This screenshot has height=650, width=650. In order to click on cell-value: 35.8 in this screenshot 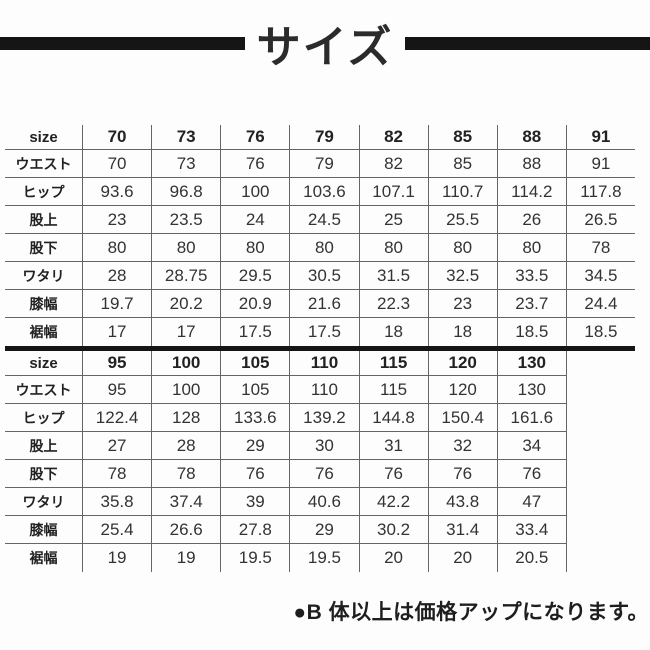, I will do `click(117, 502)`.